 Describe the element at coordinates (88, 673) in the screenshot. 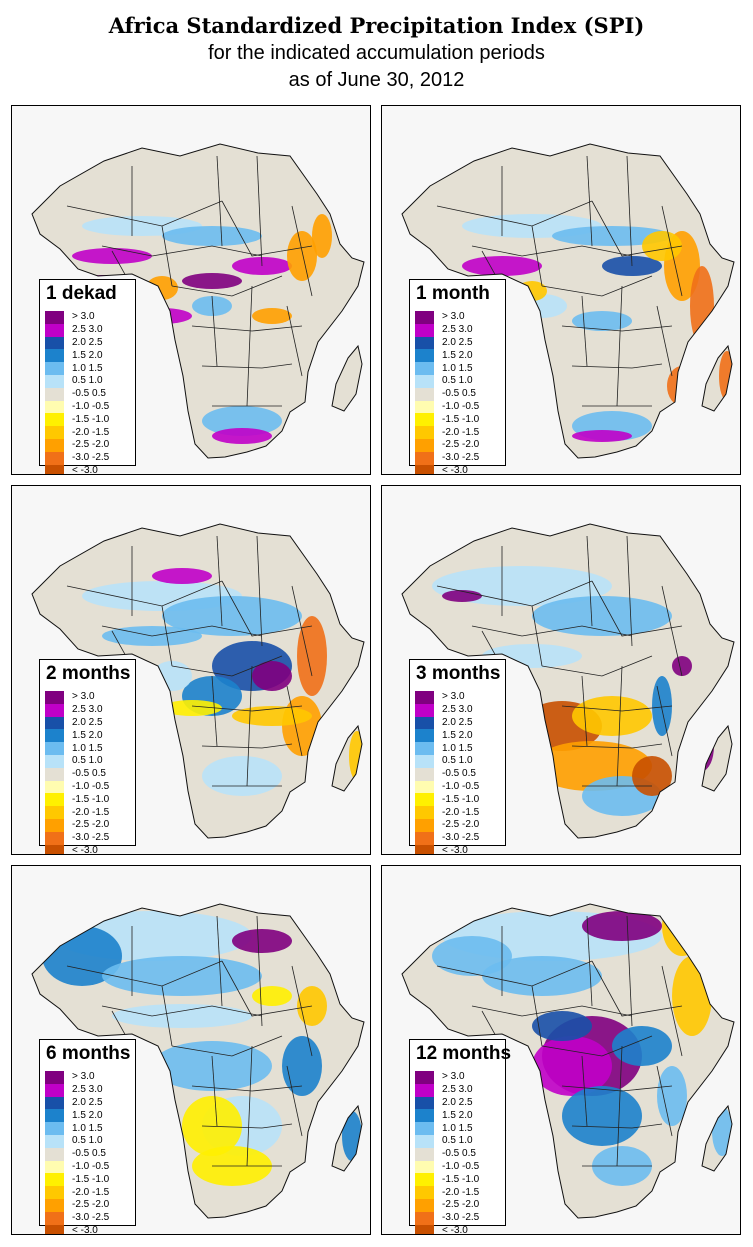

I see `panel-period-label: 2 months` at that location.